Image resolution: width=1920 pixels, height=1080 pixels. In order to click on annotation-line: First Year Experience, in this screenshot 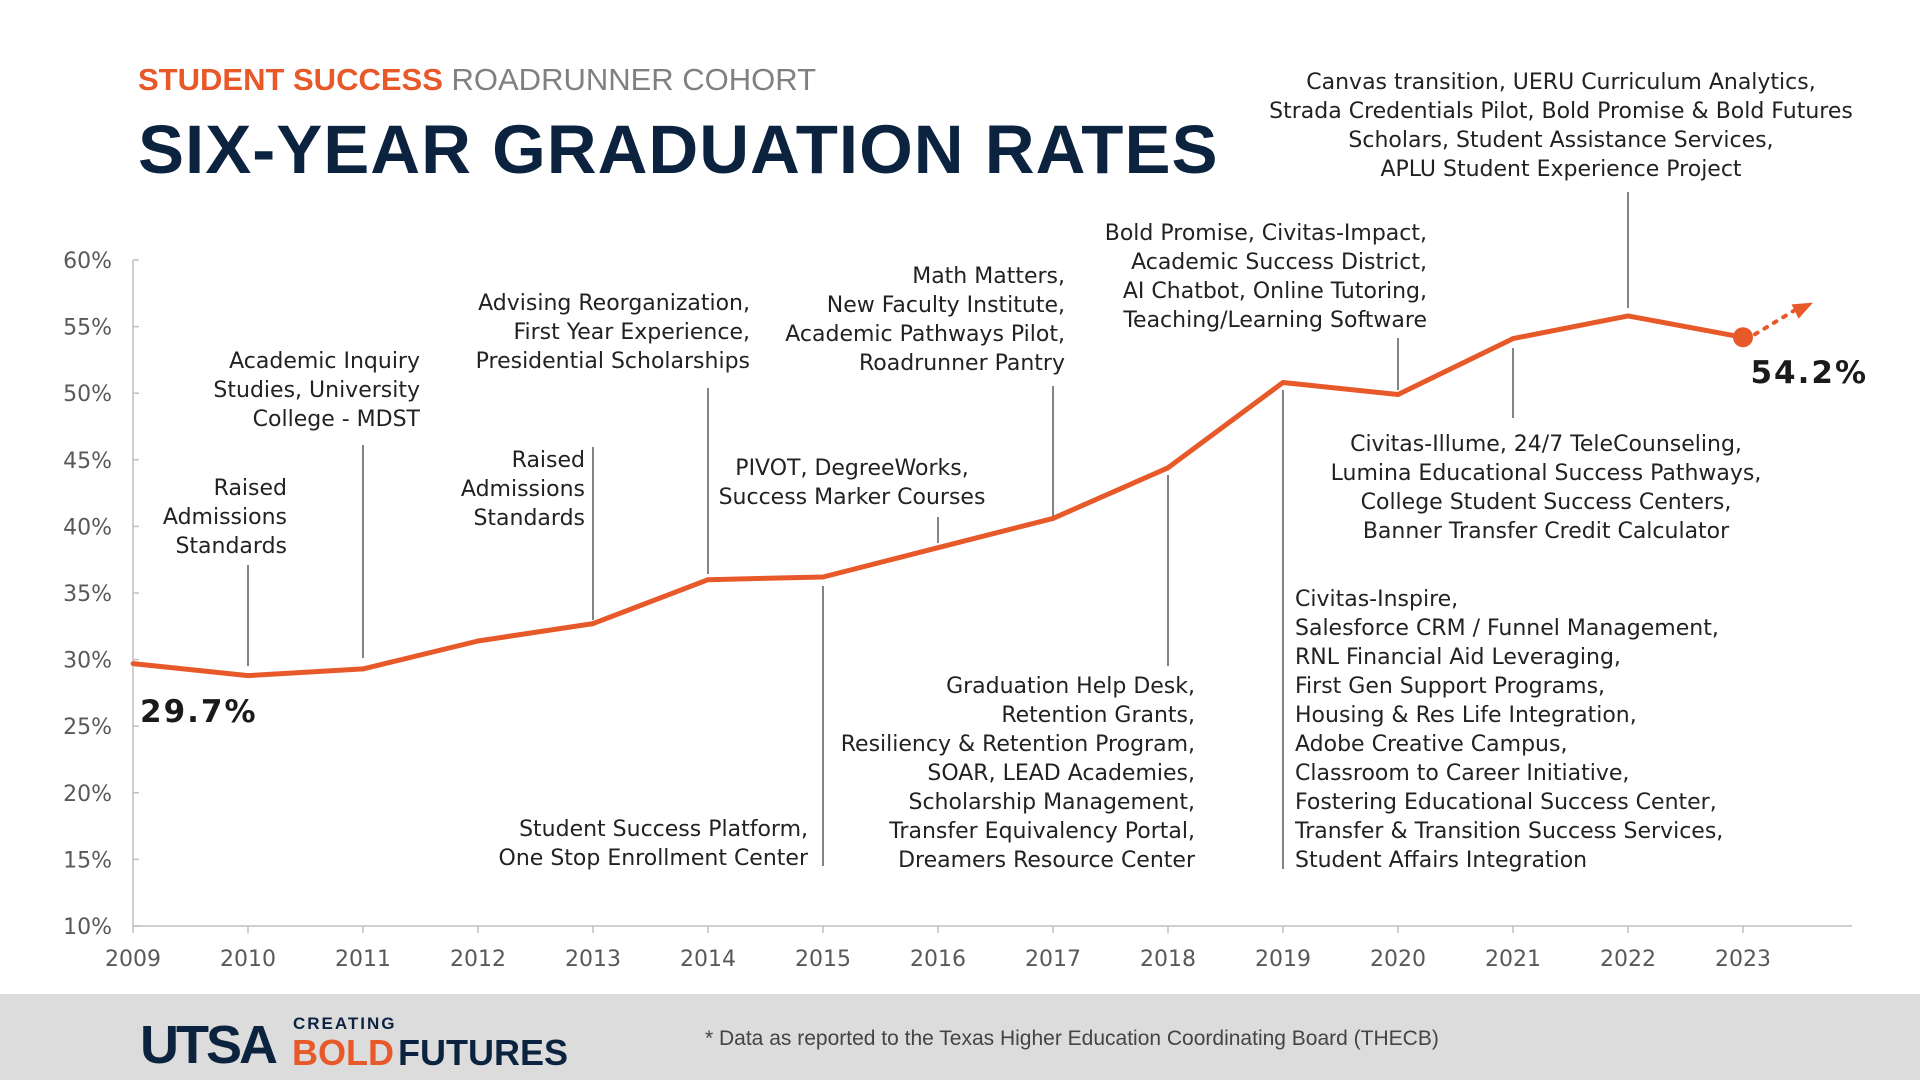, I will do `click(631, 332)`.